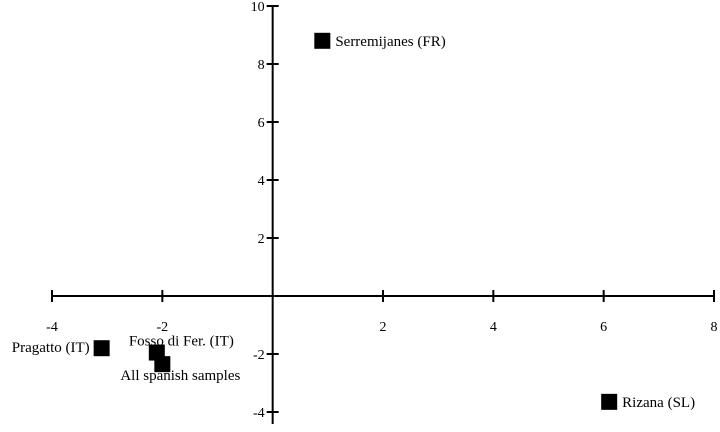 Image resolution: width=720 pixels, height=432 pixels. Describe the element at coordinates (258, 7) in the screenshot. I see `y-tick-label: 10` at that location.